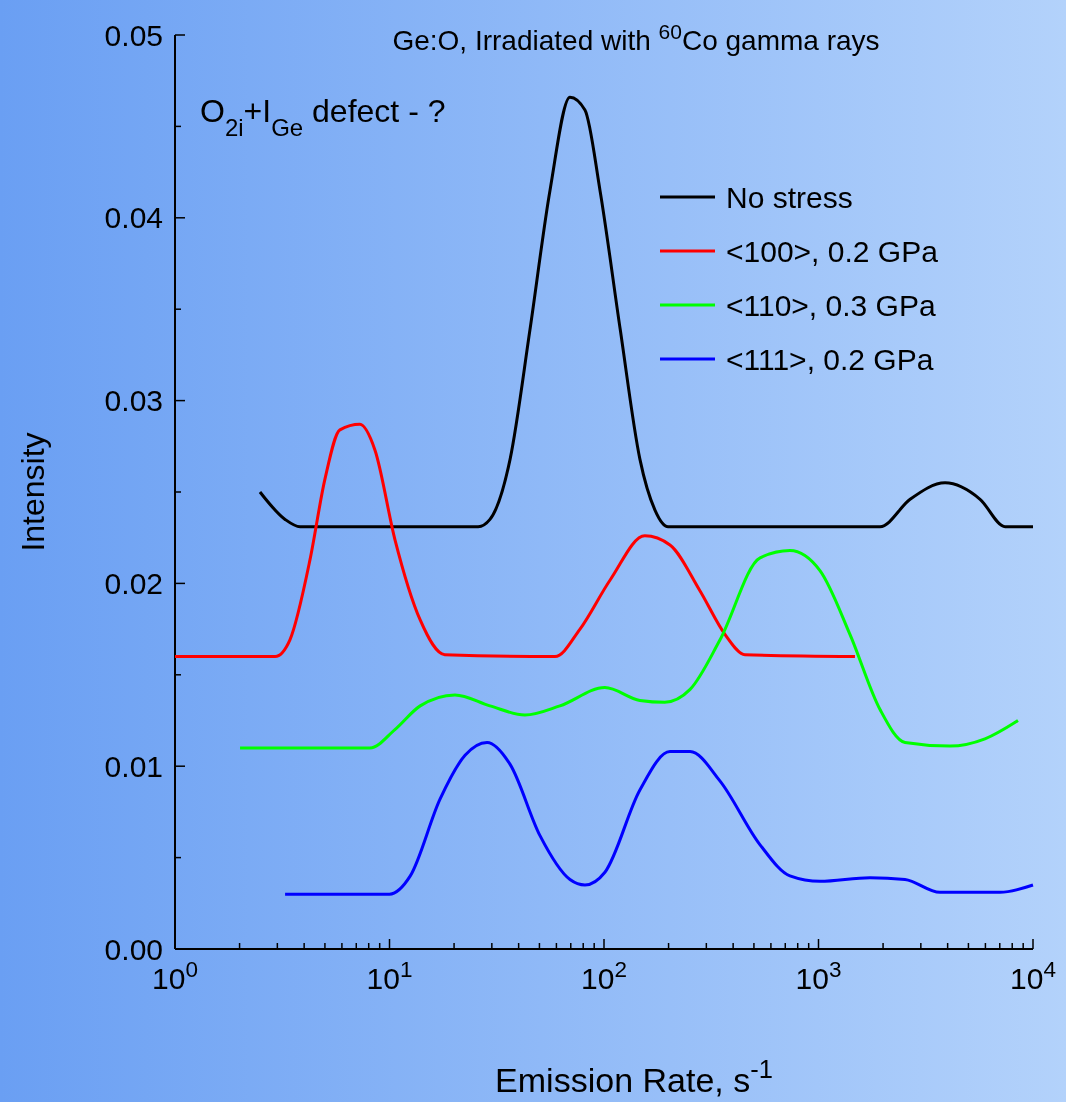  I want to click on y-tick-label: 0.02, so click(133, 583).